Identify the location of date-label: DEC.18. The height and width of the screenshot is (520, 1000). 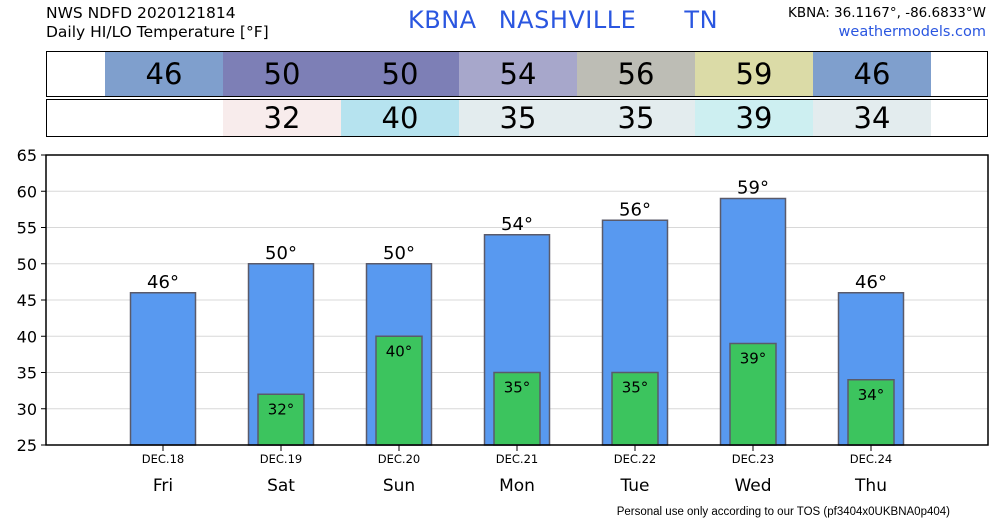
(163, 459).